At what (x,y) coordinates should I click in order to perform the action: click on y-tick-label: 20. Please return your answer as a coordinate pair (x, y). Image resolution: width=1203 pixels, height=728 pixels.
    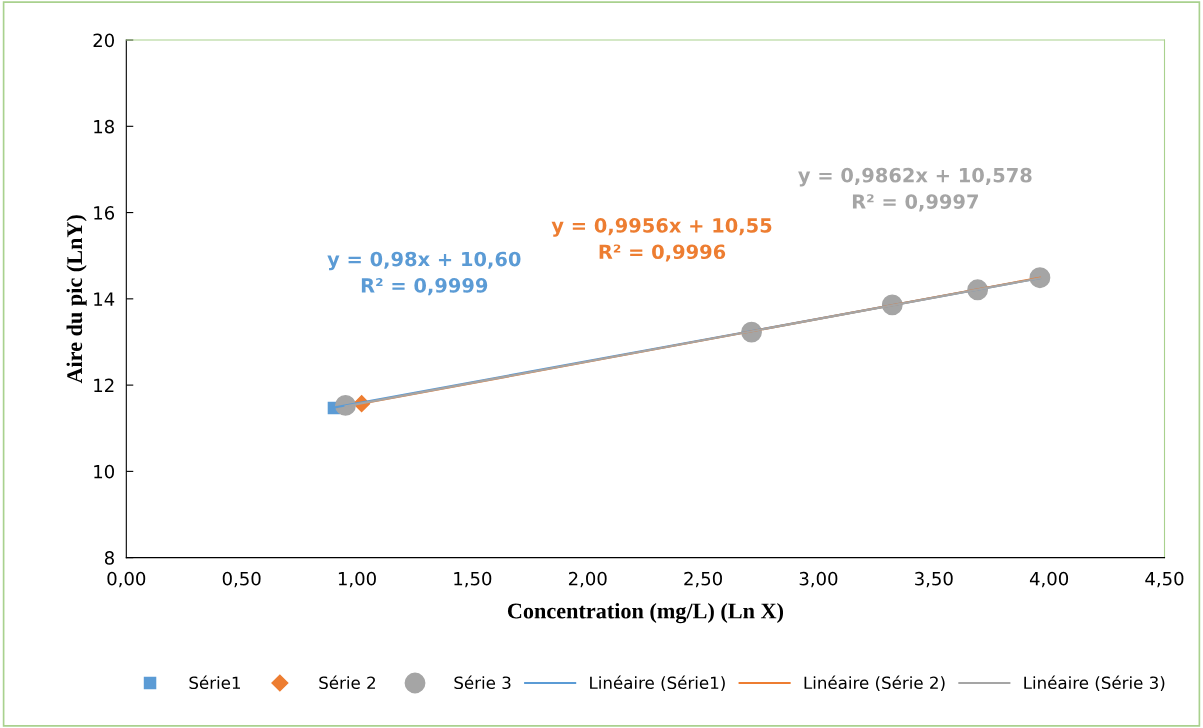
    Looking at the image, I should click on (103, 40).